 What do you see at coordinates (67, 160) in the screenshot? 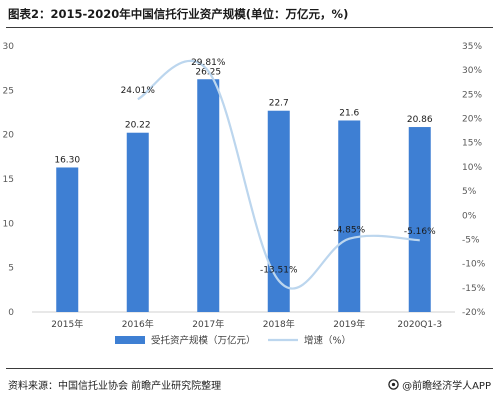
I see `bar-value-label: 16.30` at bounding box center [67, 160].